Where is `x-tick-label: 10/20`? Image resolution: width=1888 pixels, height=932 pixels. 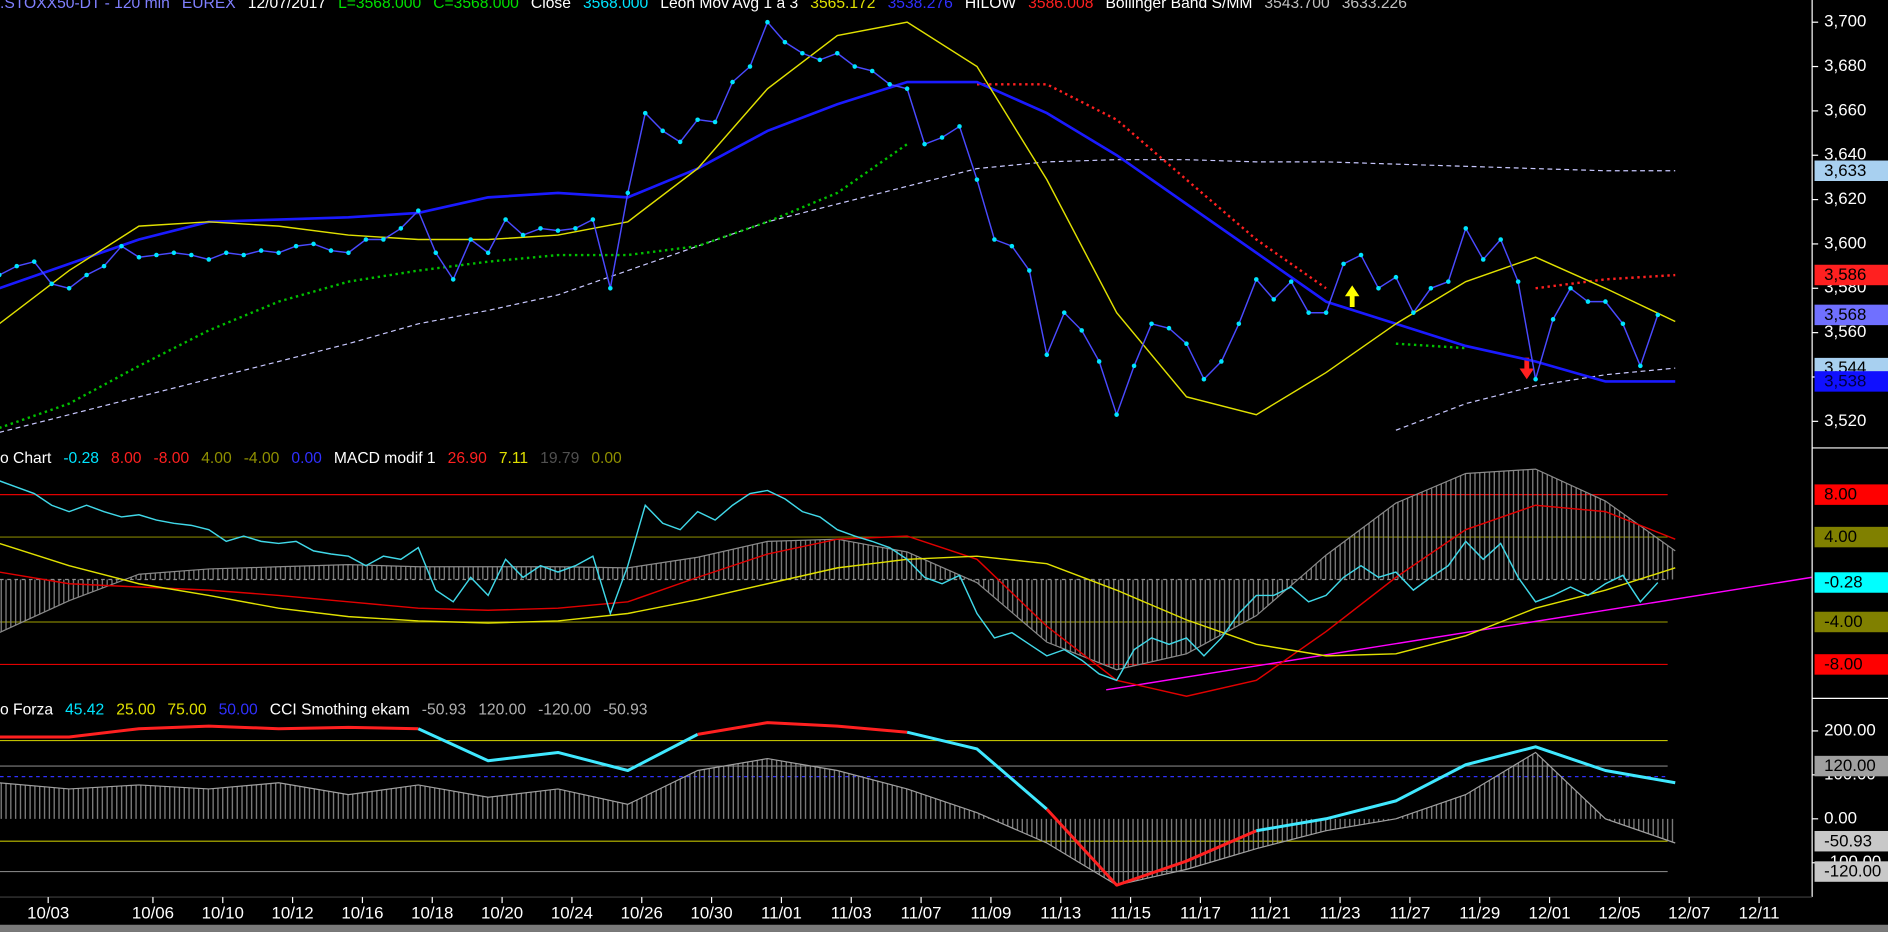
x-tick-label: 10/20 is located at coordinates (502, 912).